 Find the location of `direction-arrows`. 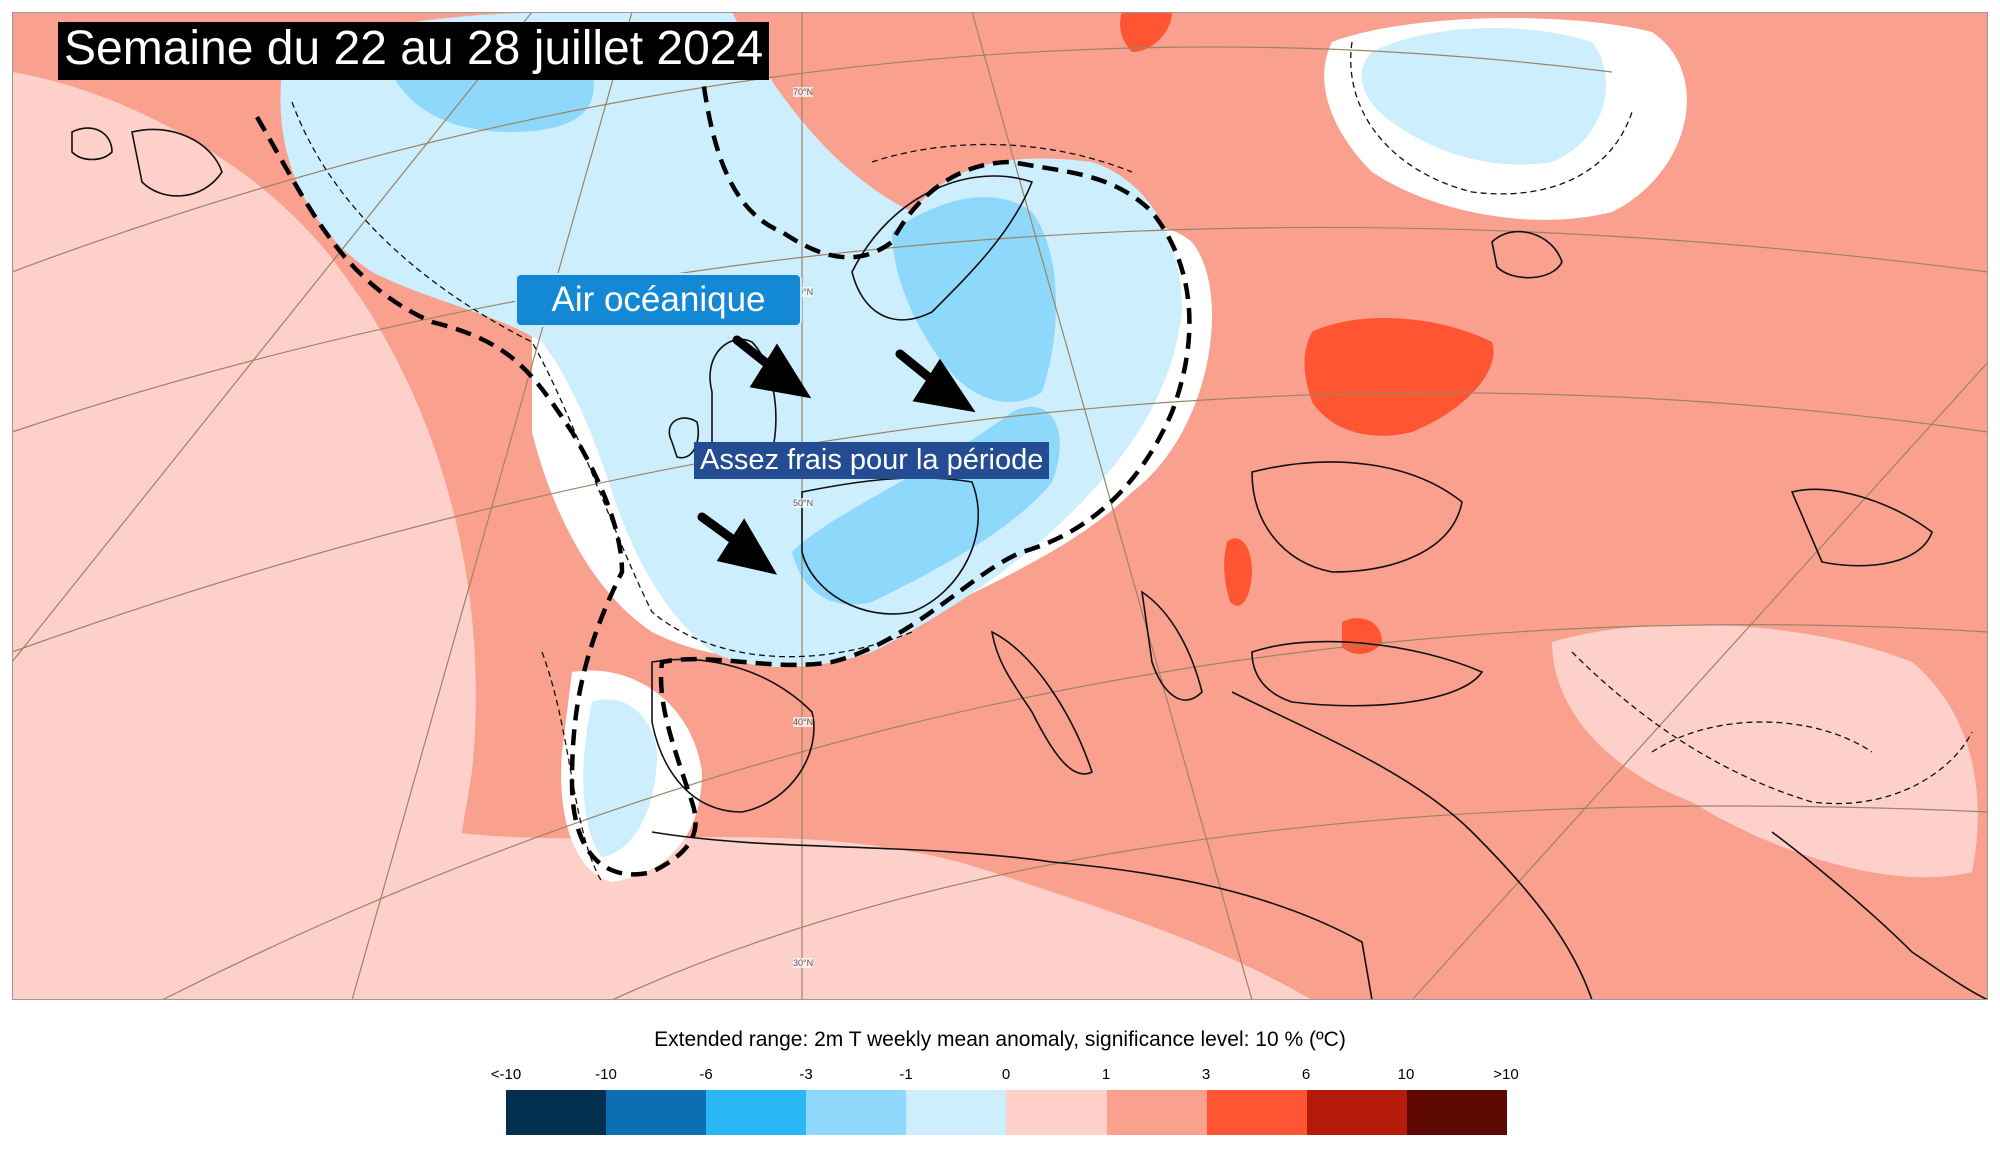

direction-arrows is located at coordinates (836, 455).